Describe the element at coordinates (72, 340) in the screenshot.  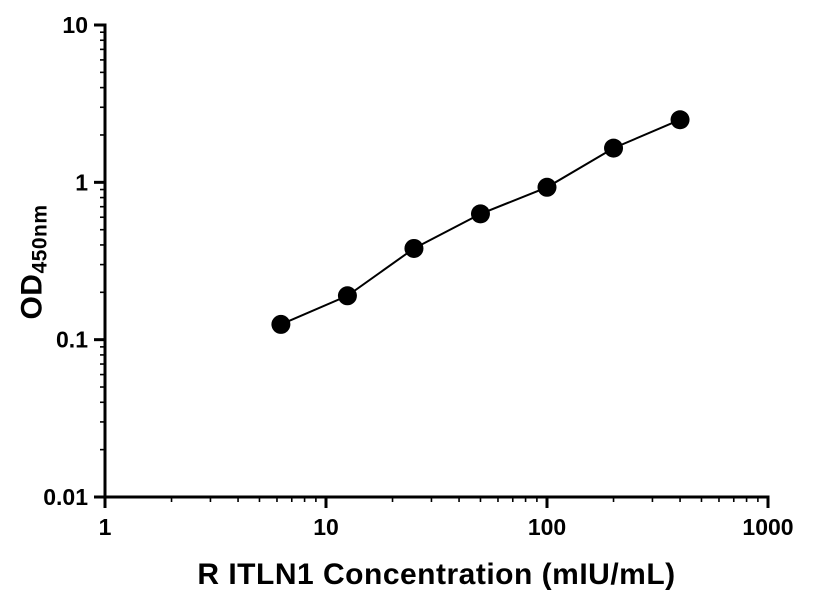
I see `y-tick-label: 0.1` at that location.